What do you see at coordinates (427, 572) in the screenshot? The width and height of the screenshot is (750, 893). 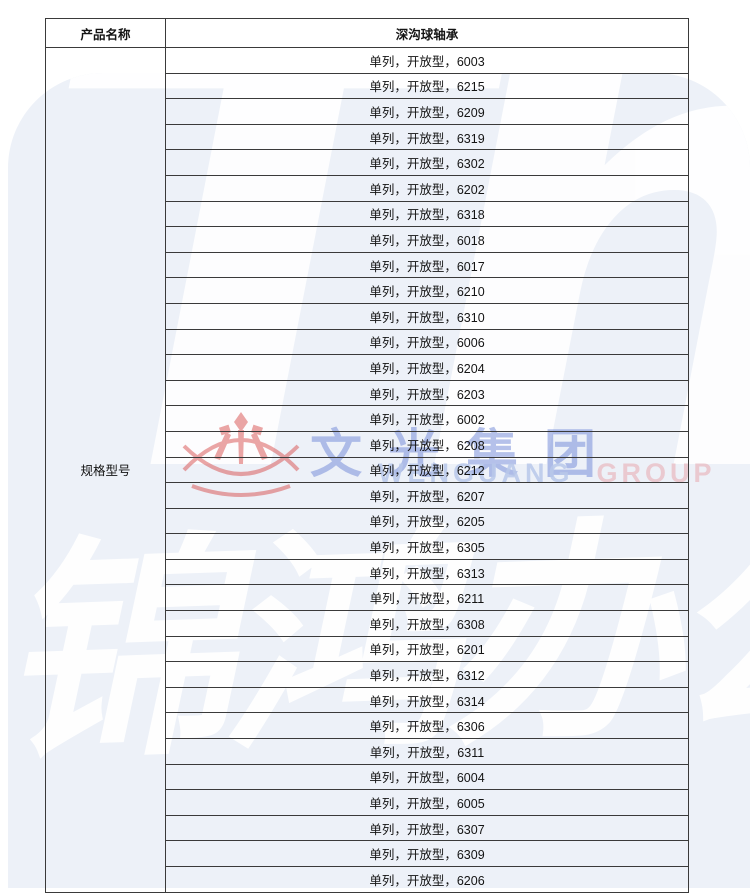 I see `spec-value-cell: 单列，开放型，6313` at bounding box center [427, 572].